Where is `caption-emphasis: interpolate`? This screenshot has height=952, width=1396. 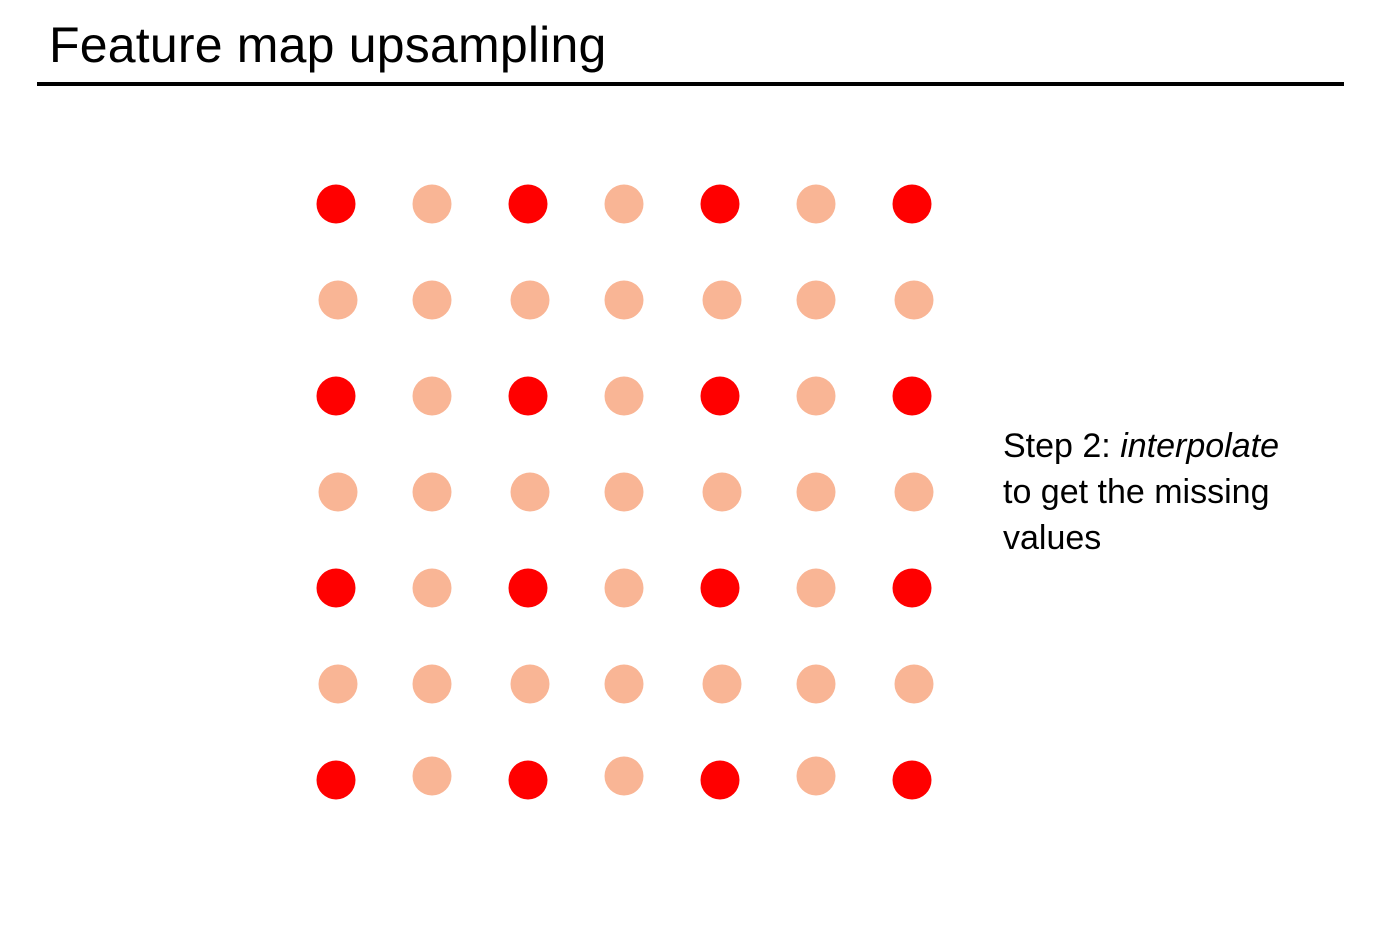
caption-emphasis: interpolate is located at coordinates (1199, 446).